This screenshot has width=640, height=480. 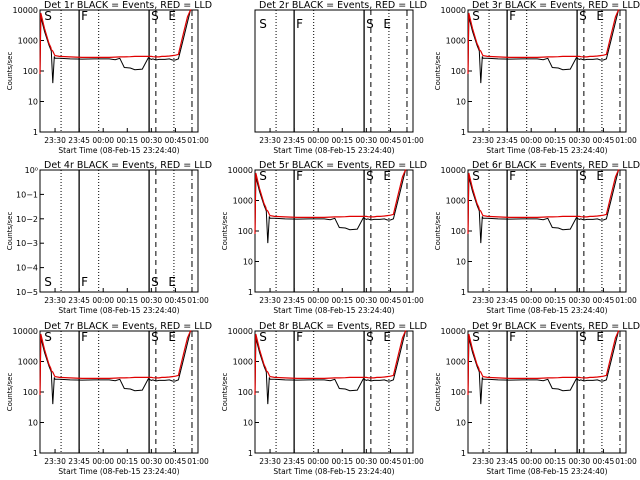 I want to click on y-tick-label: 10−3, so click(x=27, y=243).